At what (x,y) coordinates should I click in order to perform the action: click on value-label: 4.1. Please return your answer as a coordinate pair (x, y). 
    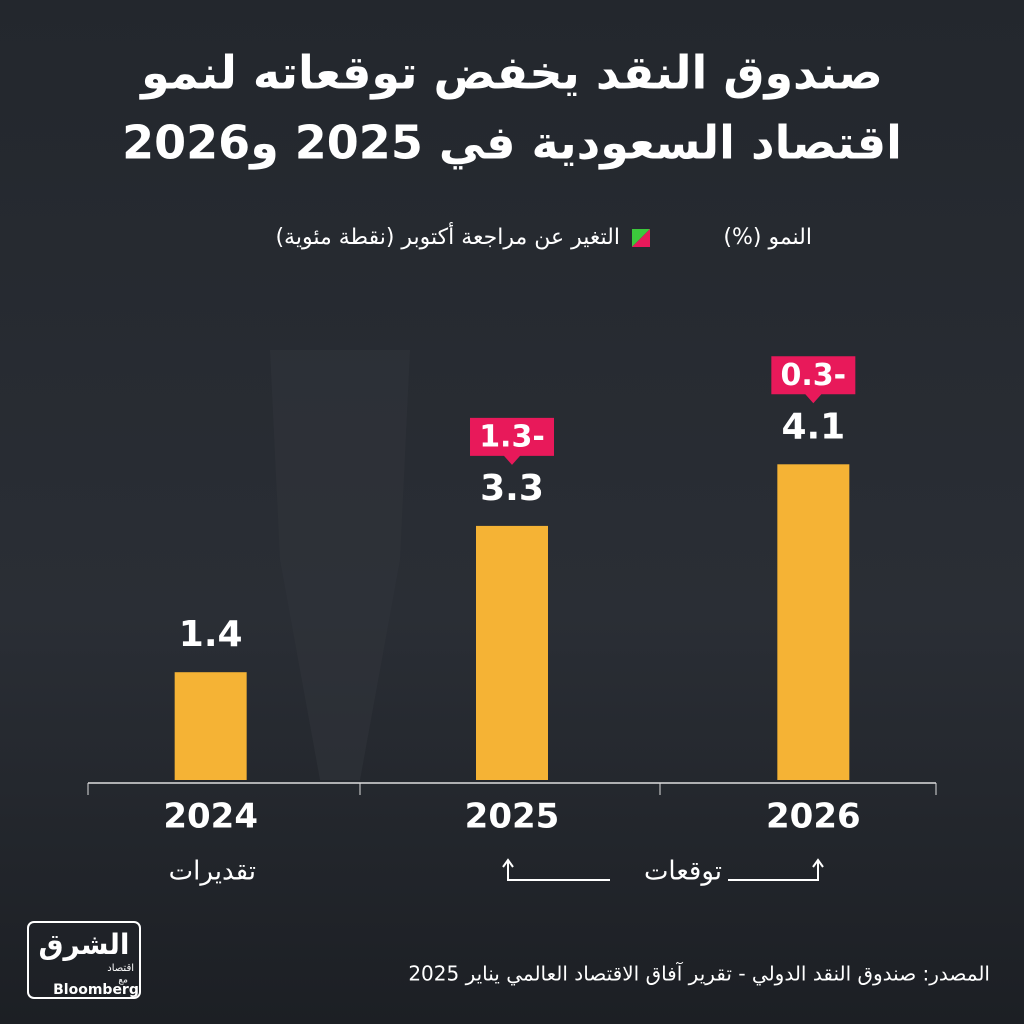
    Looking at the image, I should click on (813, 426).